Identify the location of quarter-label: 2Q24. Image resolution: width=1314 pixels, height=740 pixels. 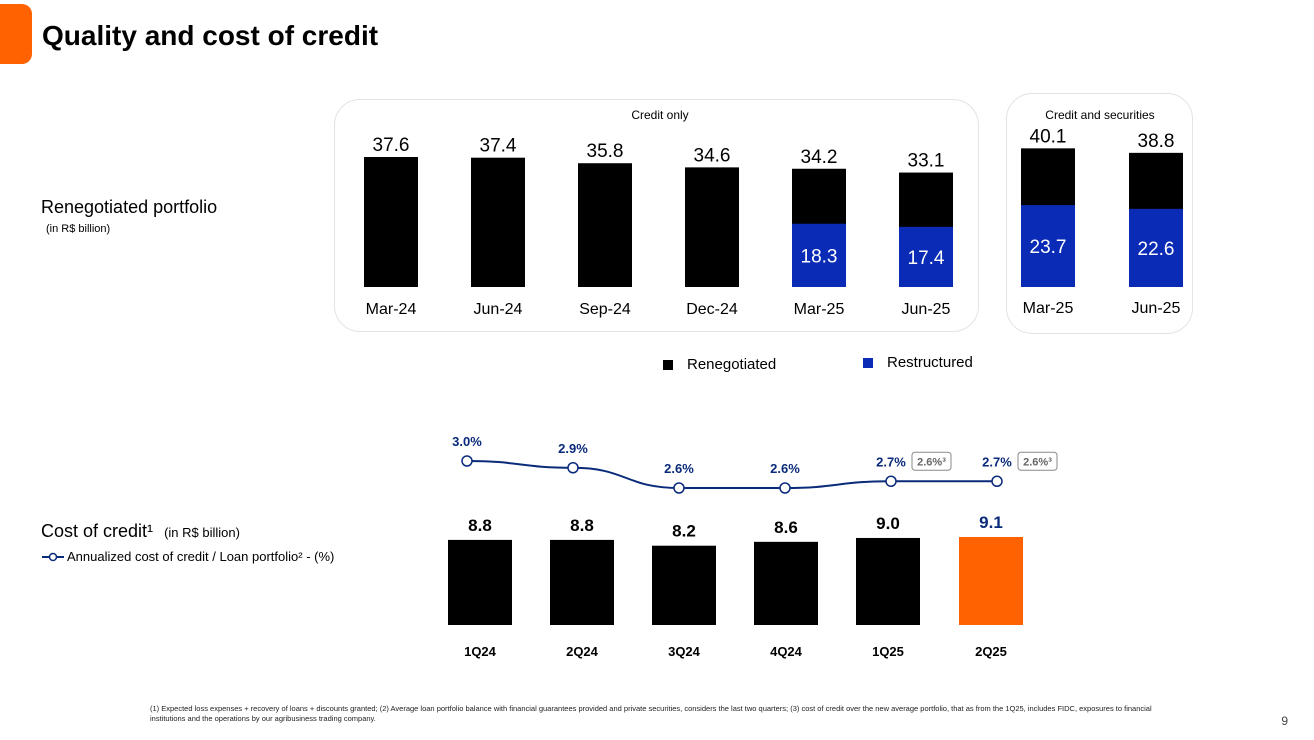
(582, 651).